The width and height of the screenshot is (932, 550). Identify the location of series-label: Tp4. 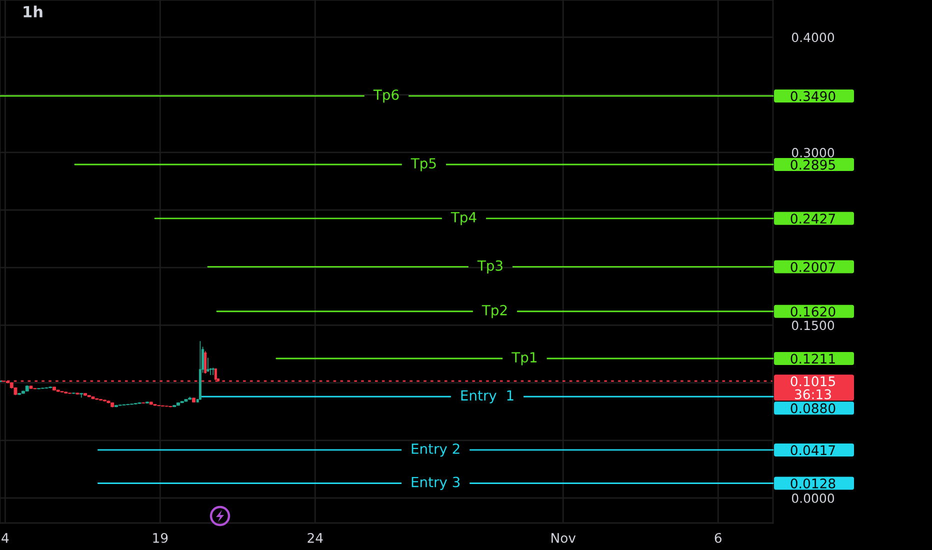
(463, 219).